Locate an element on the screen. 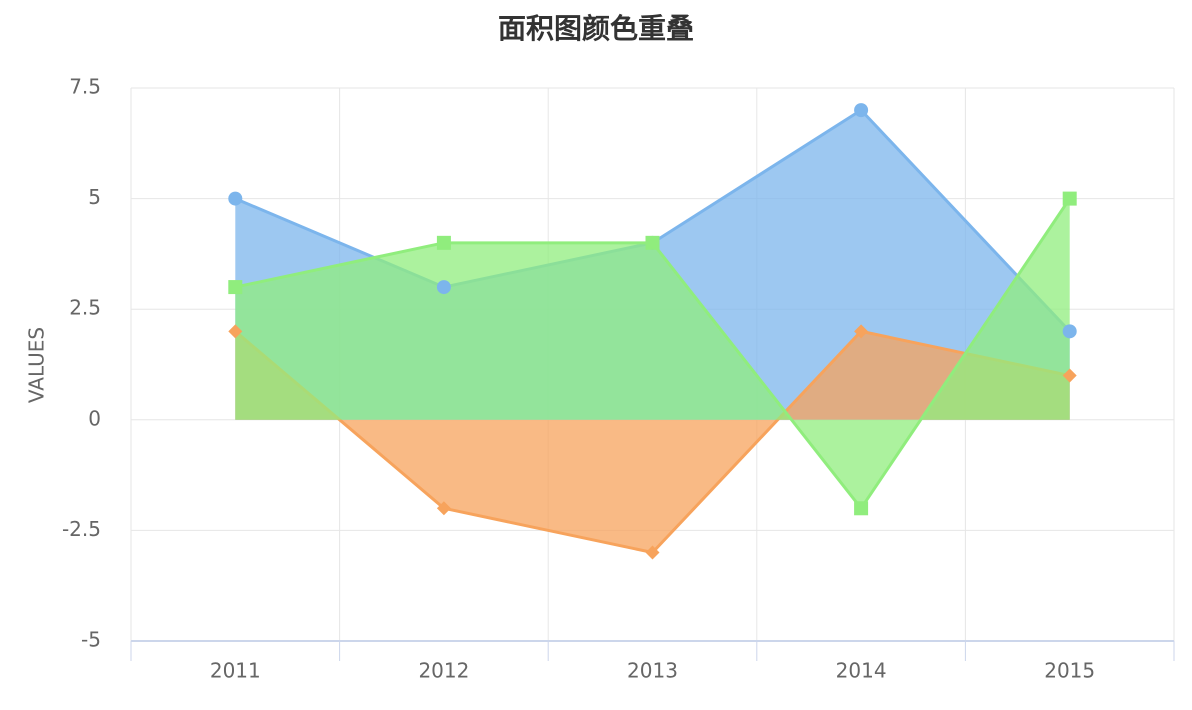 Image resolution: width=1192 pixels, height=710 pixels. y-tick-label: 5 is located at coordinates (94, 197).